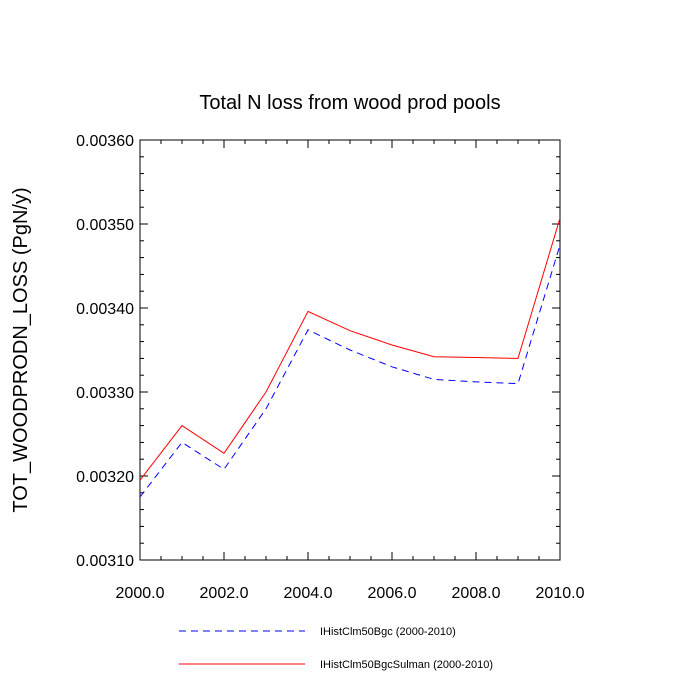 This screenshot has width=700, height=700. Describe the element at coordinates (406, 665) in the screenshot. I see `legend-label-2: IHistClm50BgcSulman (2000-2010)` at that location.